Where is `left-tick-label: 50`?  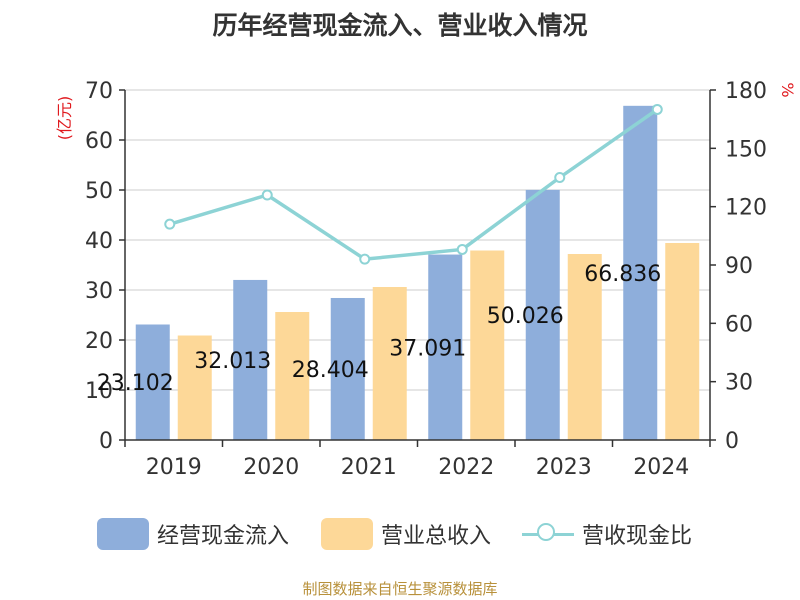
left-tick-label: 50 is located at coordinates (99, 191).